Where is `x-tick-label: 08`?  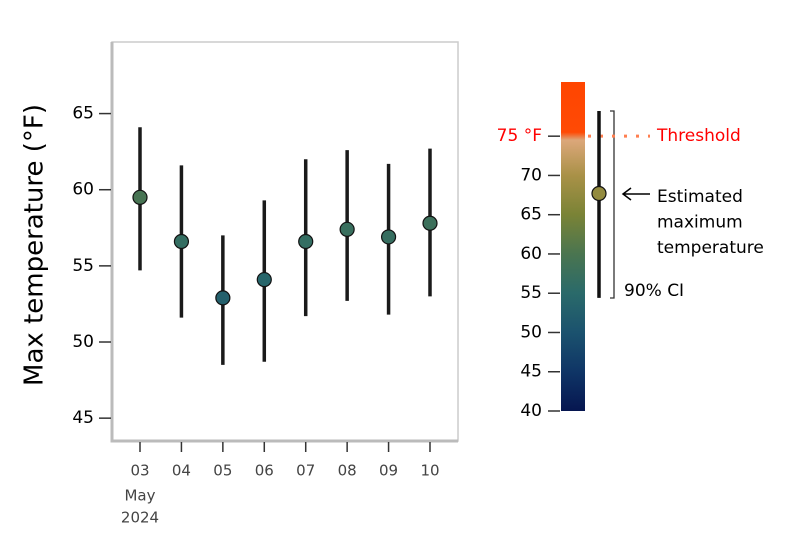
x-tick-label: 08 is located at coordinates (347, 471).